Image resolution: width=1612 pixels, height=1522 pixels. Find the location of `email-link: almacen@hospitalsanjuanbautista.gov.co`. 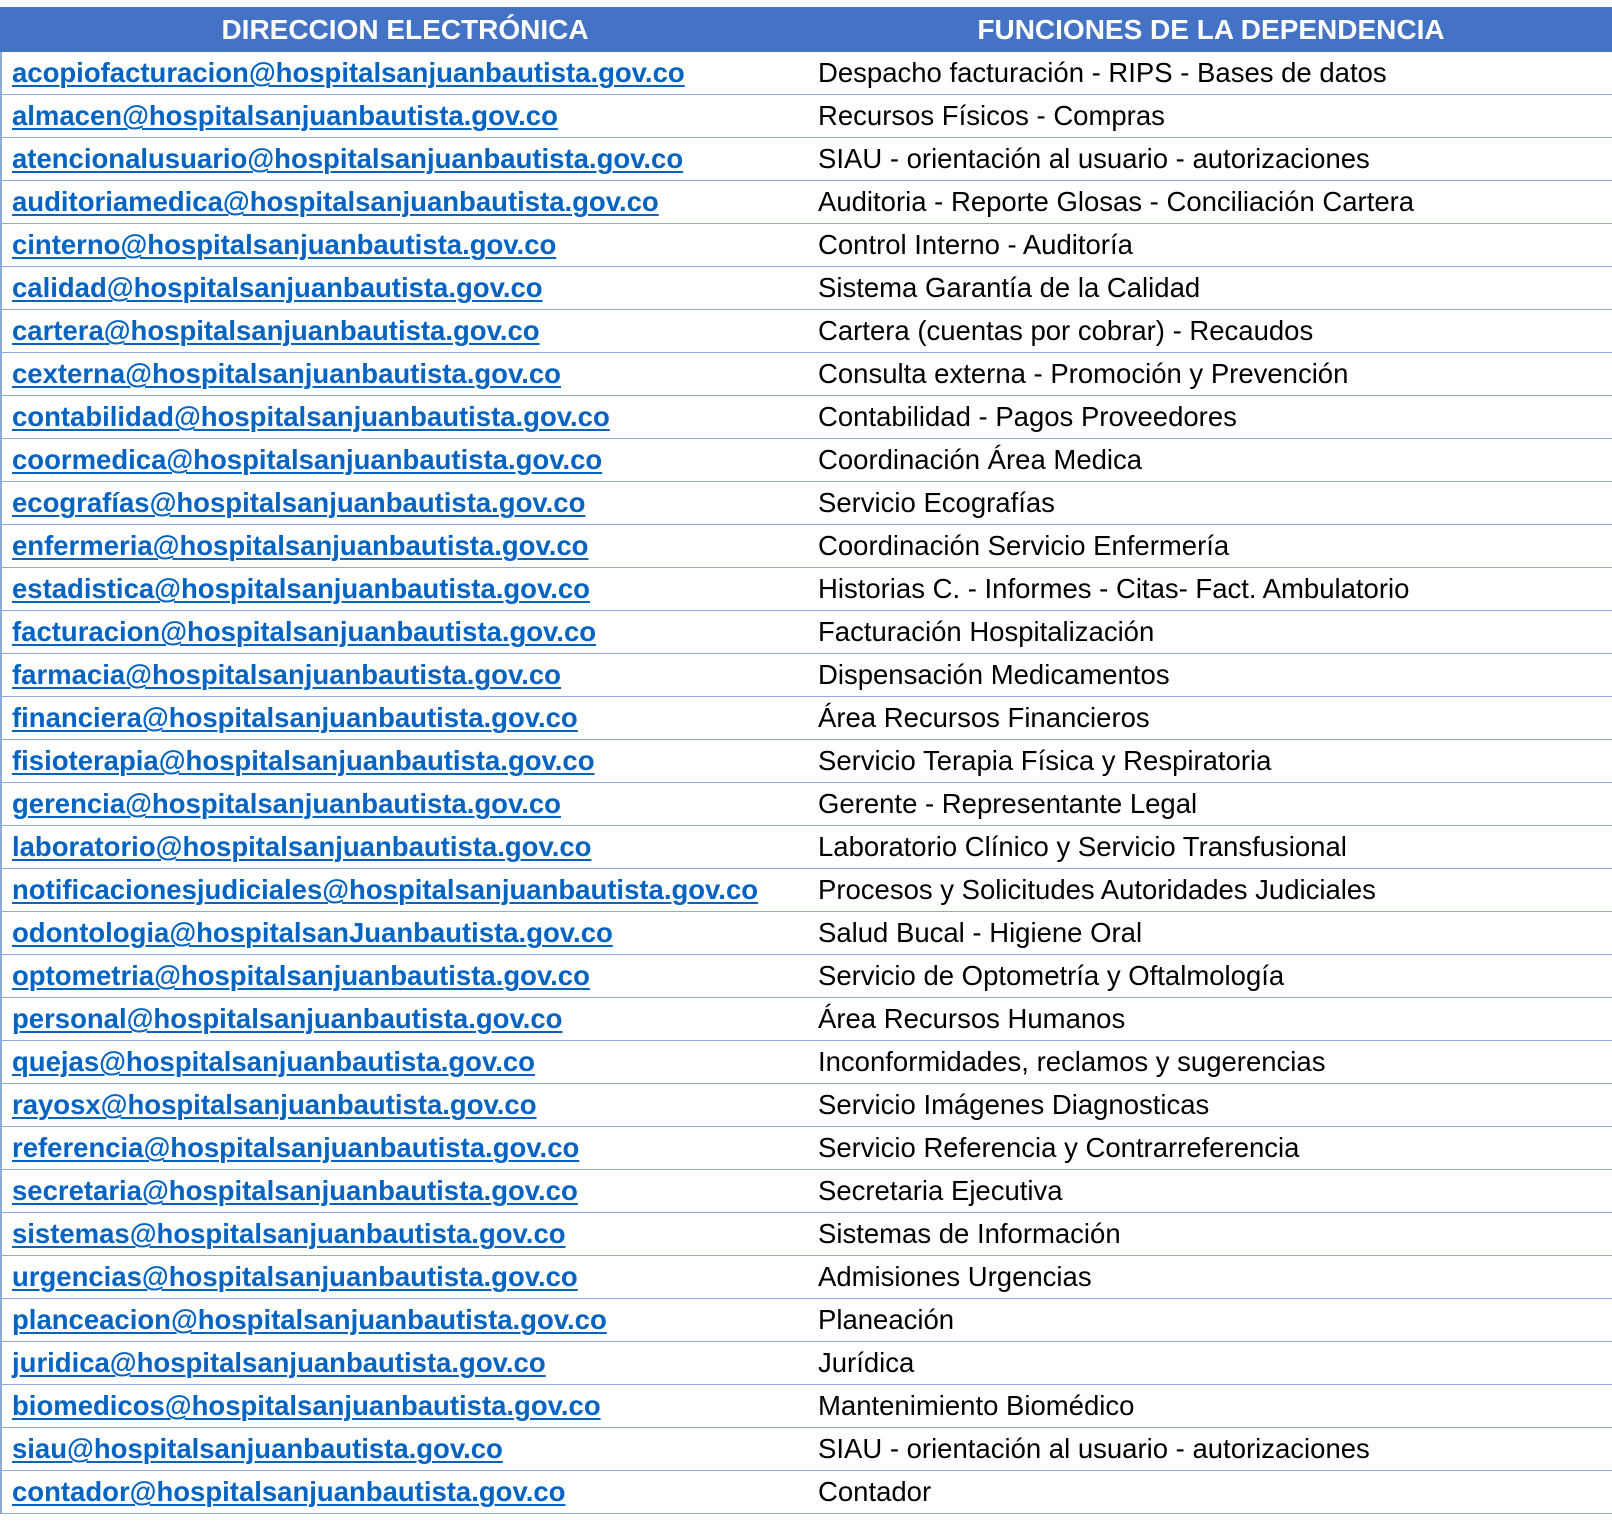

email-link: almacen@hospitalsanjuanbautista.gov.co is located at coordinates (285, 115).